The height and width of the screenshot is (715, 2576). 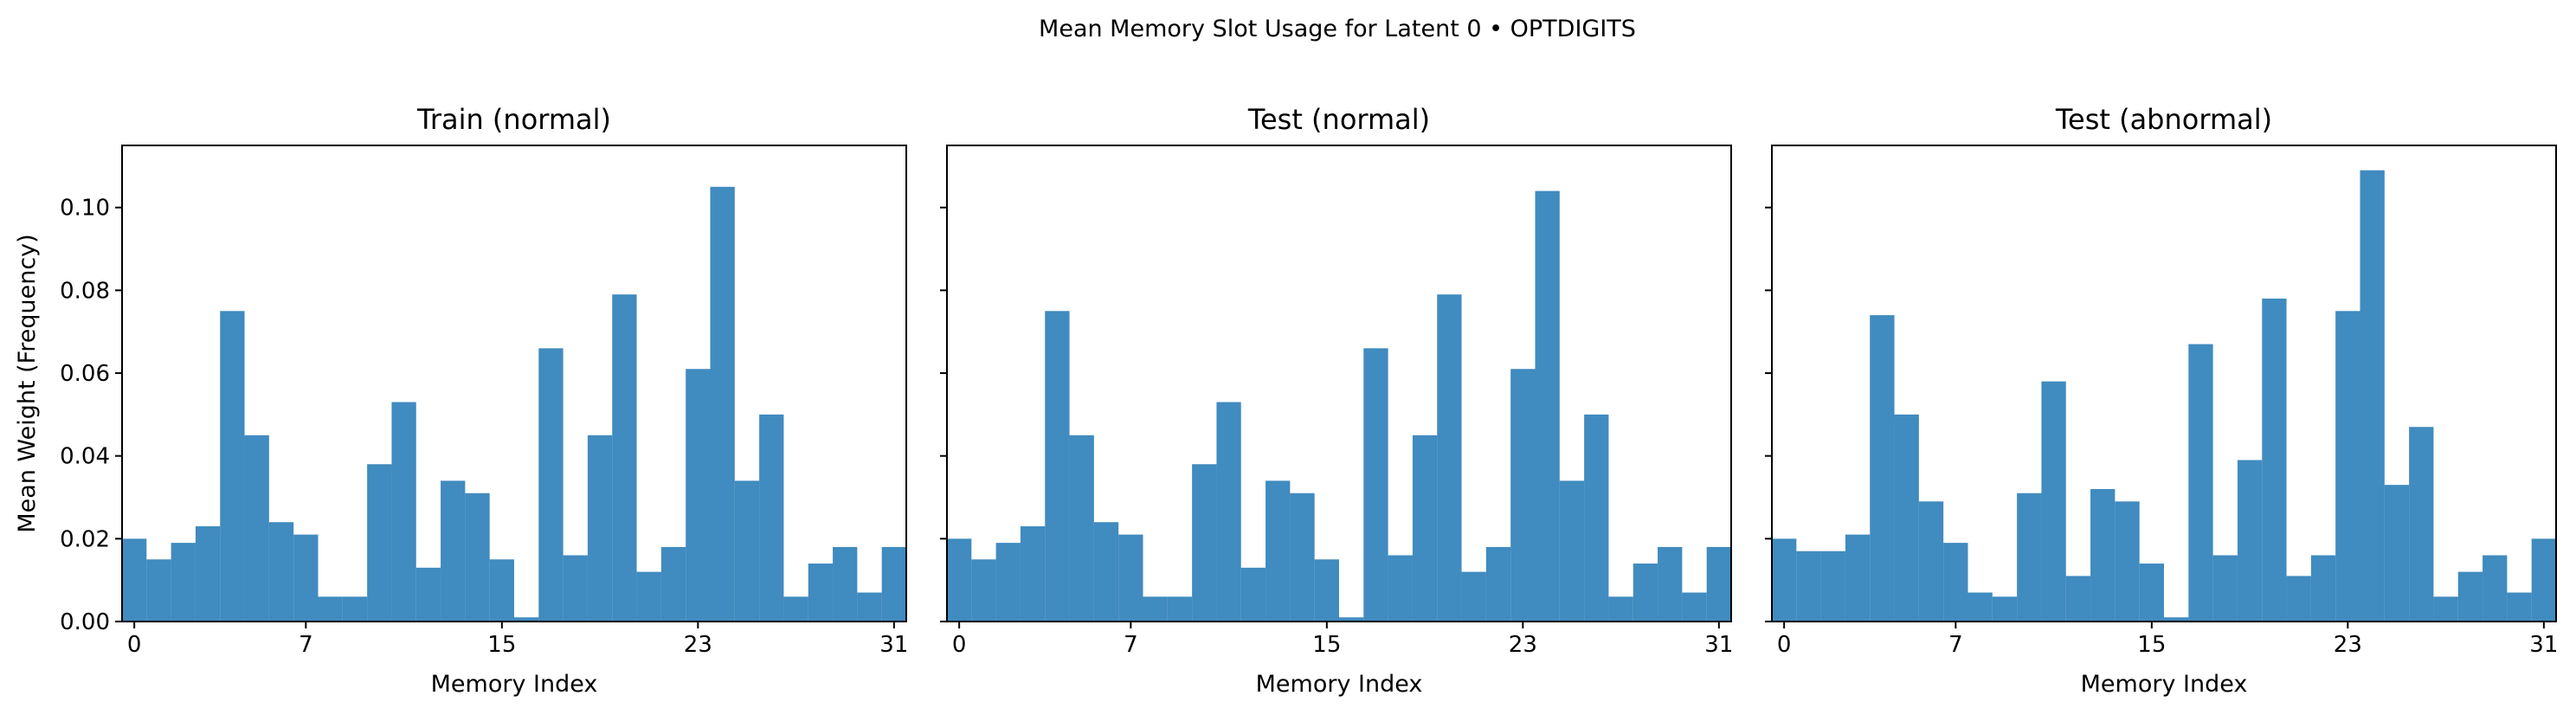 What do you see at coordinates (513, 119) in the screenshot?
I see `panel-title: Train (normal)` at bounding box center [513, 119].